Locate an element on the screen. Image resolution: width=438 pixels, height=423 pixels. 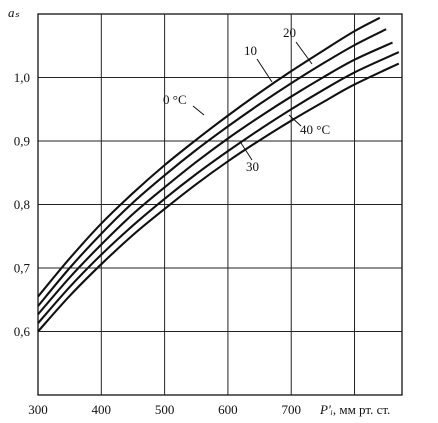
y-tick-label: 0,8 is located at coordinates (22, 204).